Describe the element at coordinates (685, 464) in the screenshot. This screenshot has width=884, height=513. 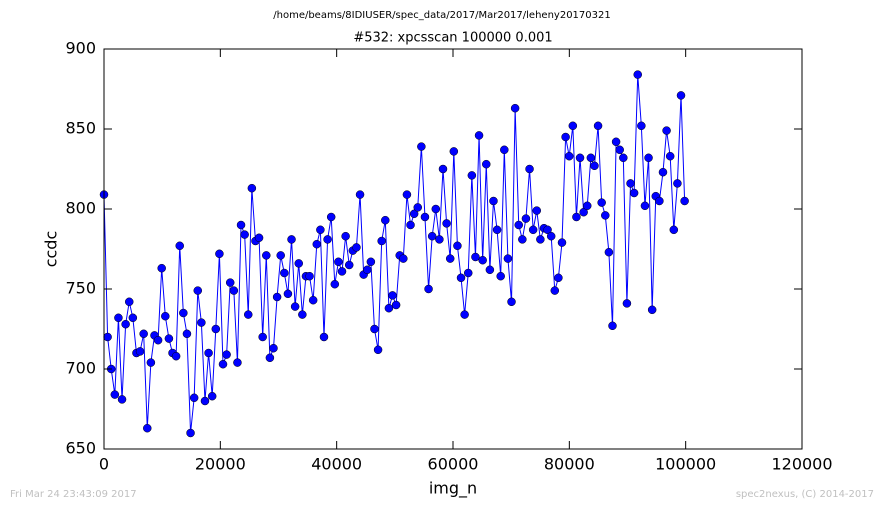
I see `x-tick-label: 100000` at that location.